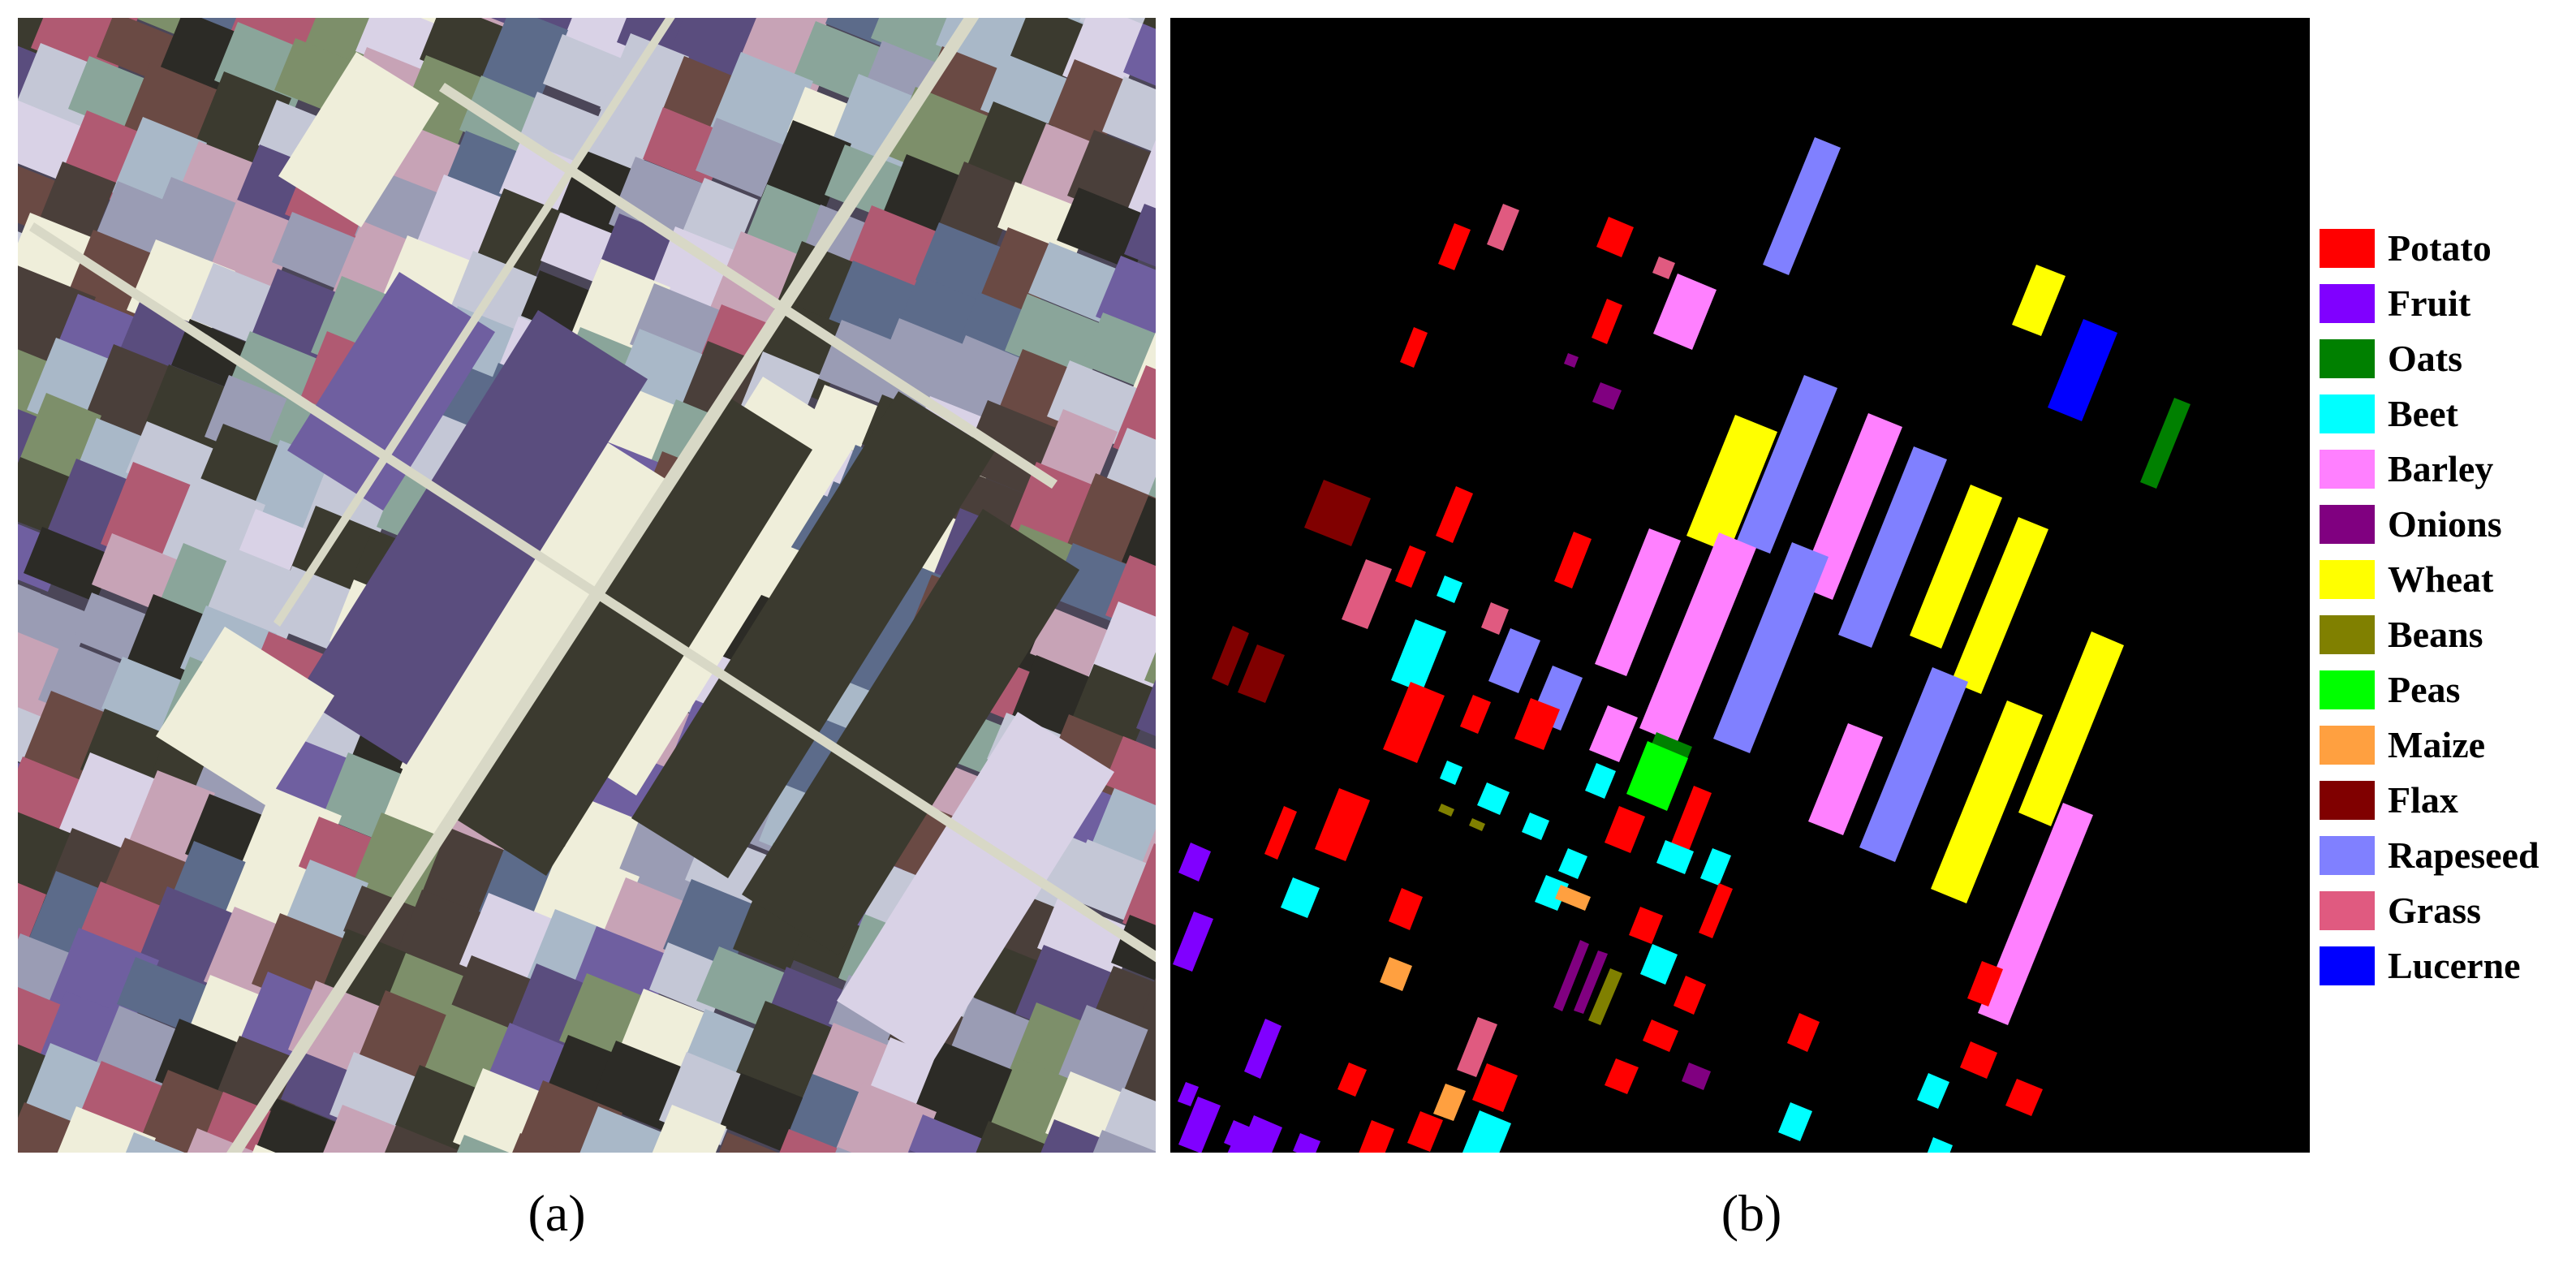 This screenshot has width=2576, height=1263. Describe the element at coordinates (2441, 579) in the screenshot. I see `legend-label: Wheat` at that location.